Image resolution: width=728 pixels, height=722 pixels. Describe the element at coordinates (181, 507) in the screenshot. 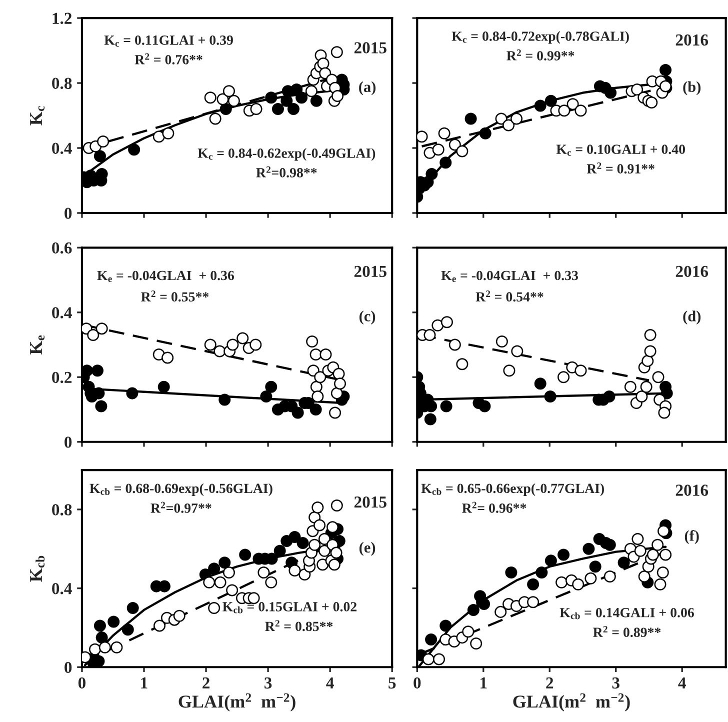

I see `annotation: R$^{2}$=0.97**` at that location.